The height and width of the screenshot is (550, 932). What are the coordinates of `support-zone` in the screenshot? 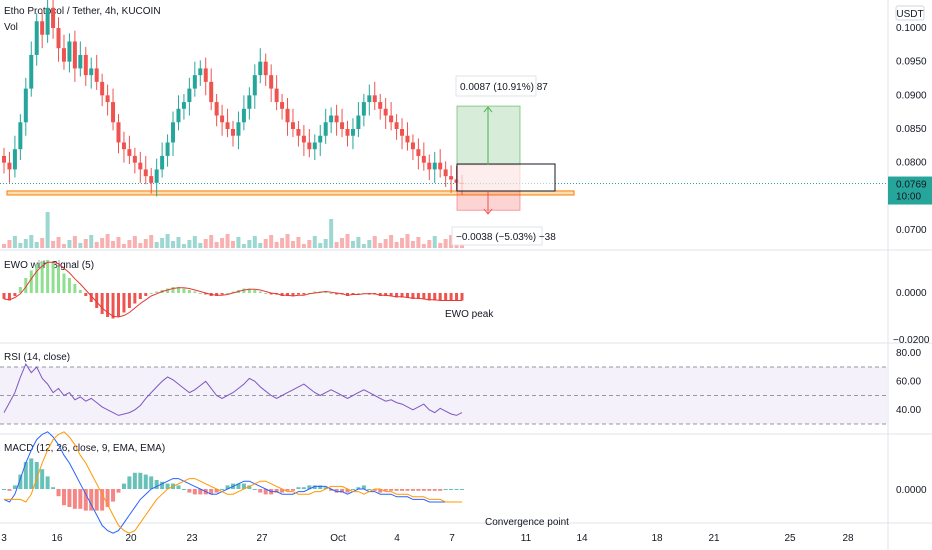 It's located at (290, 193).